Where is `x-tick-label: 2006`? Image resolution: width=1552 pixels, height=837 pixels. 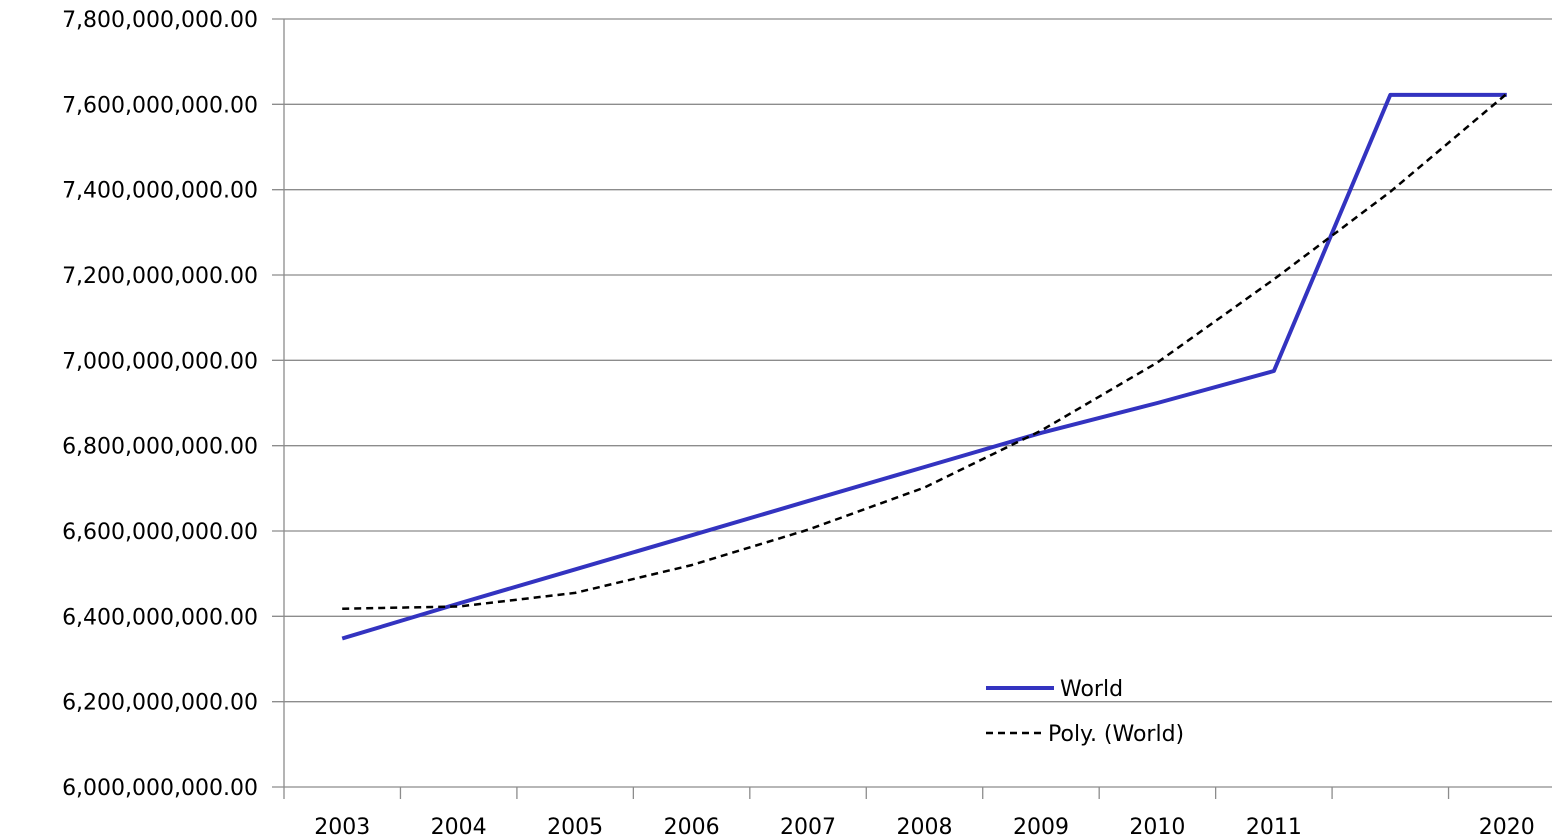
x-tick-label: 2006 is located at coordinates (692, 826).